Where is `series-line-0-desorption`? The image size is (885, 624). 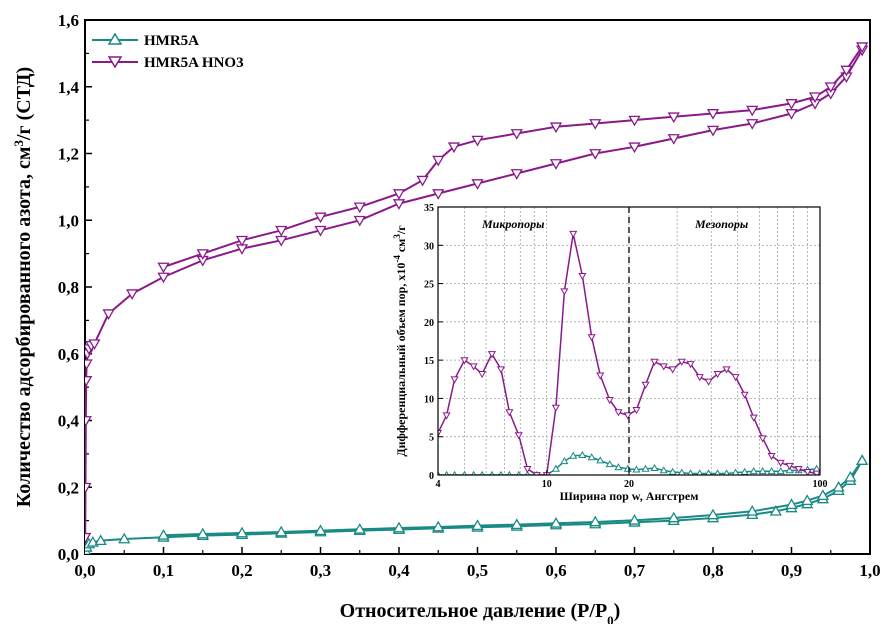
series-line-0-desorption is located at coordinates (513, 498).